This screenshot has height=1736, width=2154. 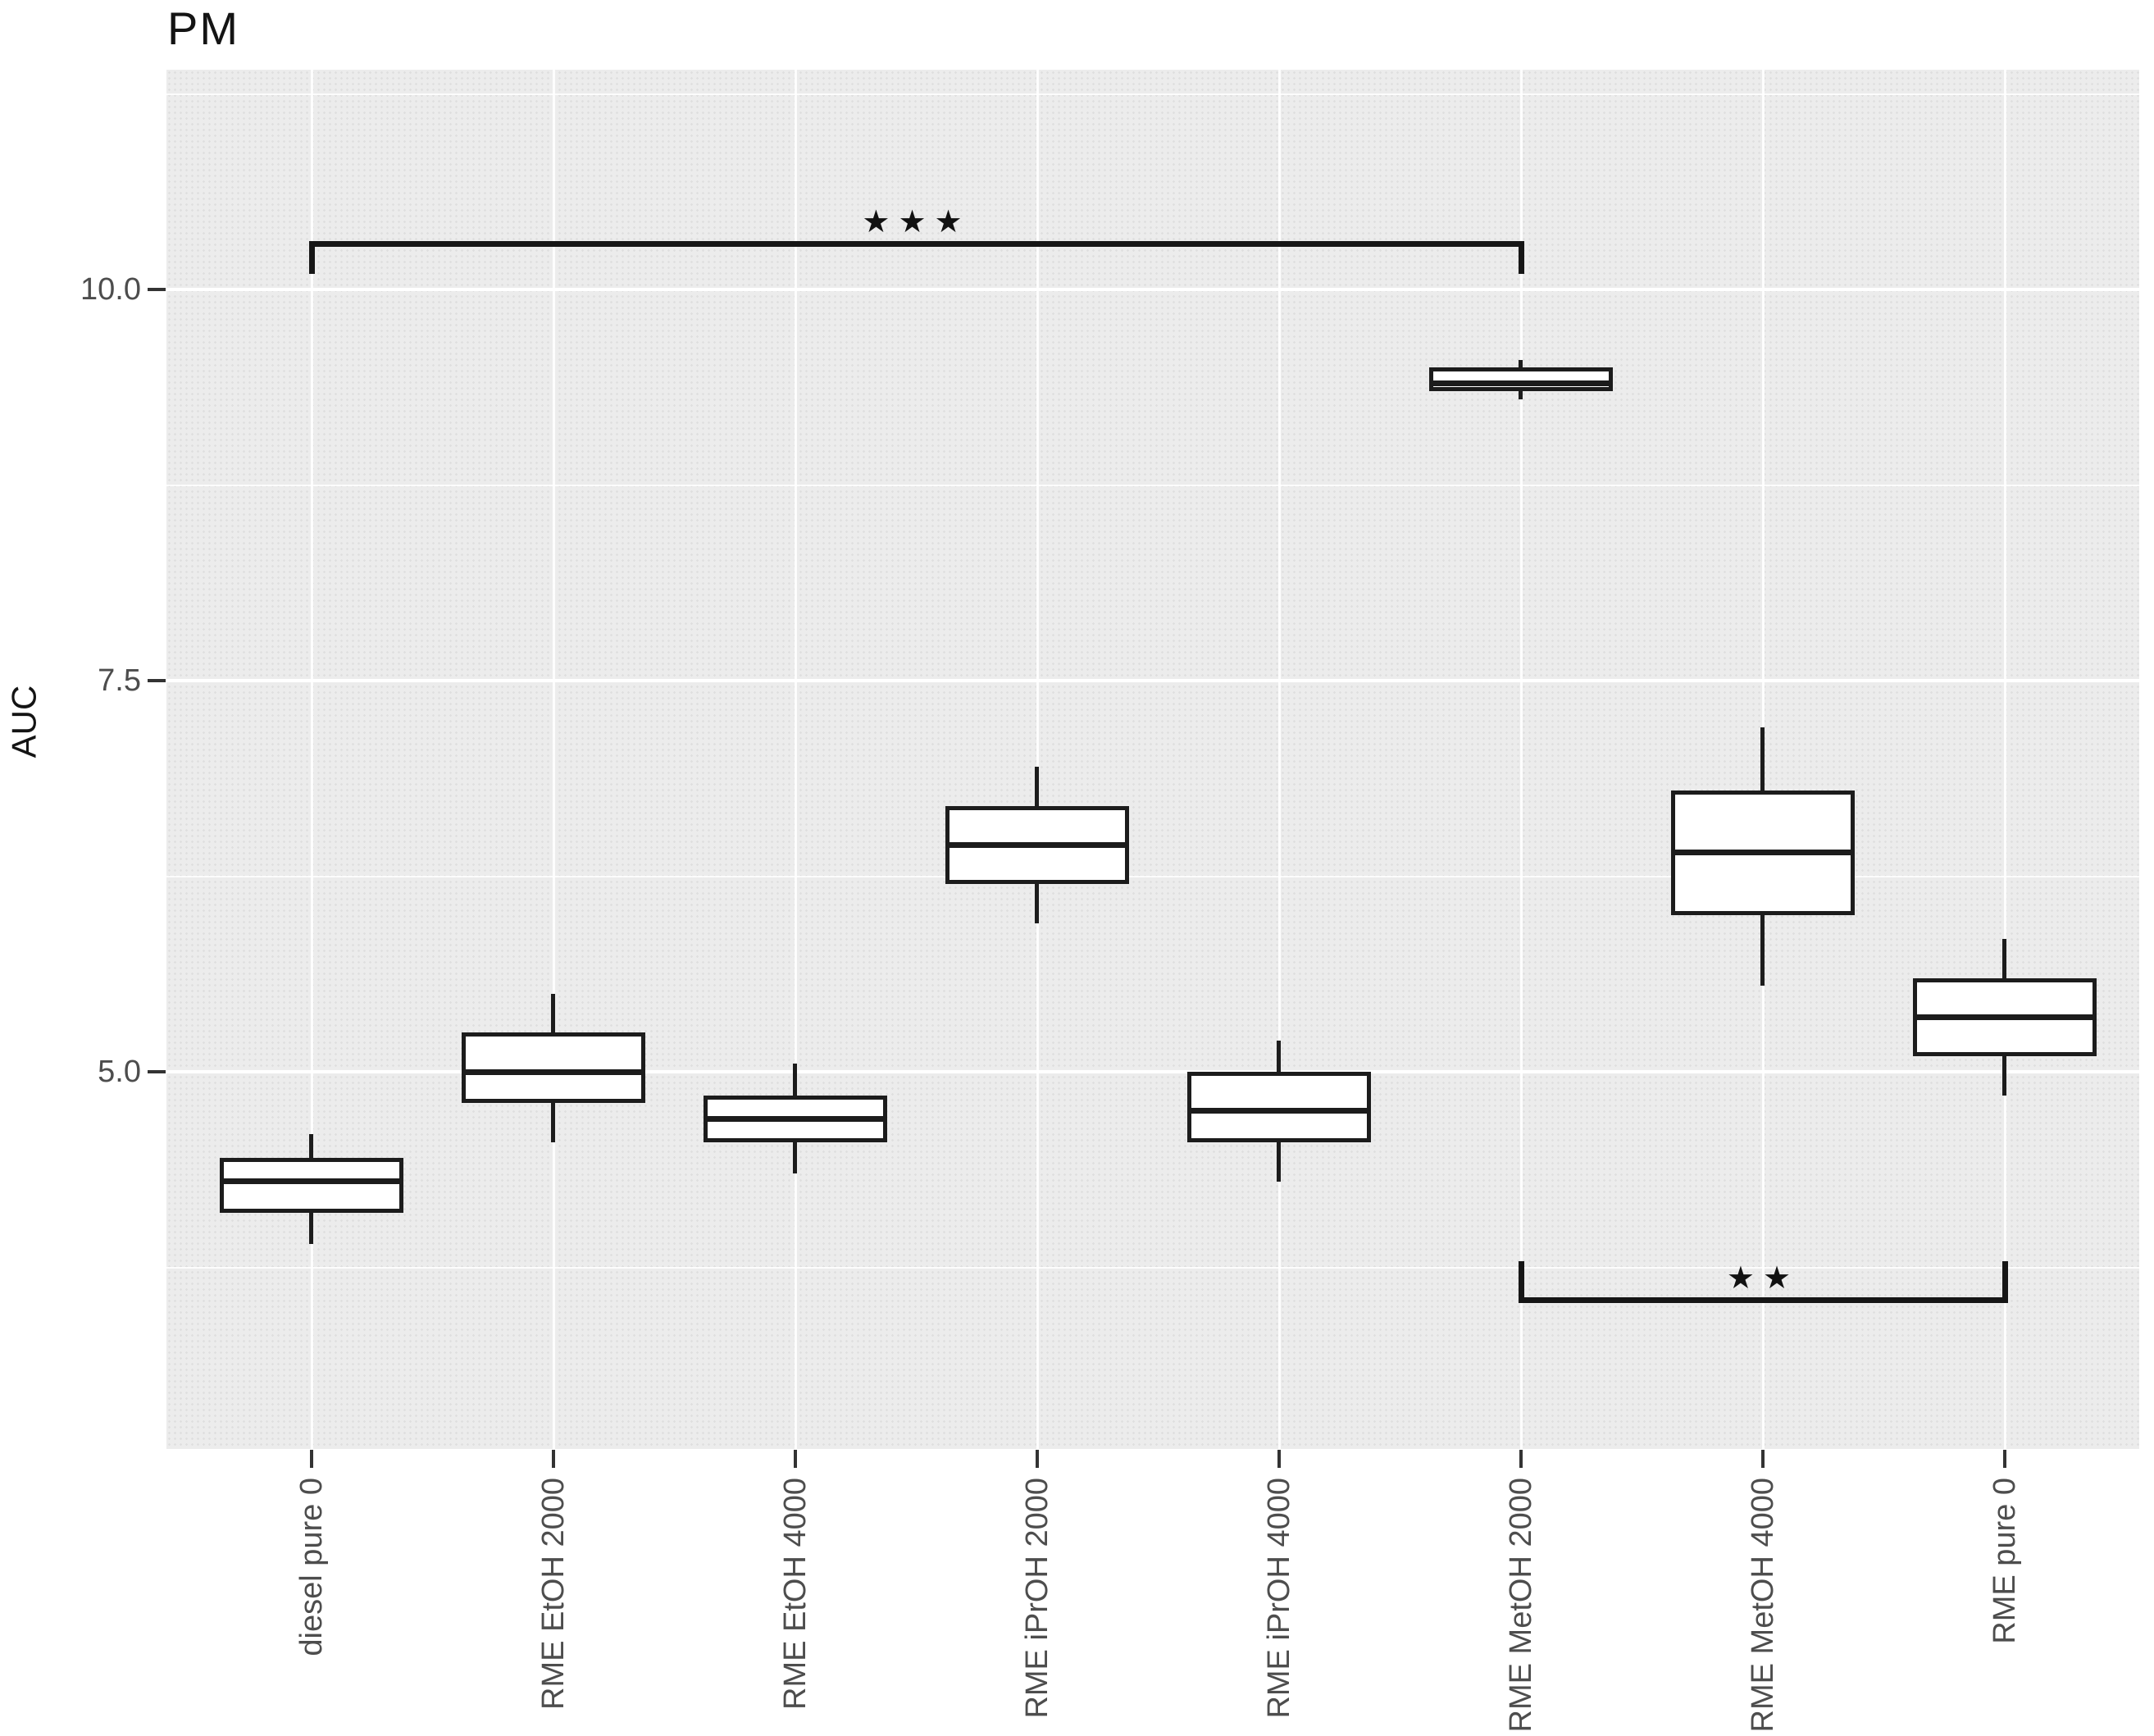 I want to click on x-tick-label-rme-metoh-4000: RME MetOH 4000, so click(x=1763, y=1605).